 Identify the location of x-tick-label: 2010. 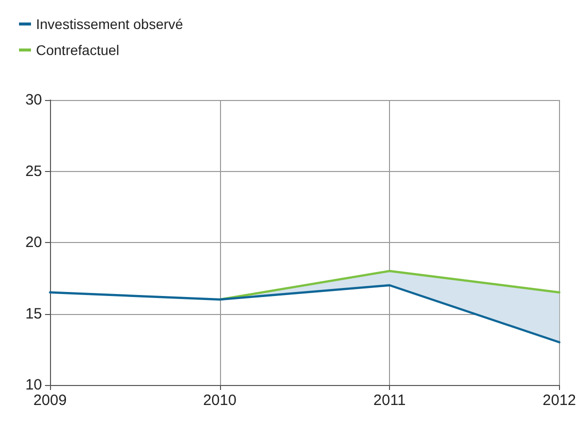
(219, 400).